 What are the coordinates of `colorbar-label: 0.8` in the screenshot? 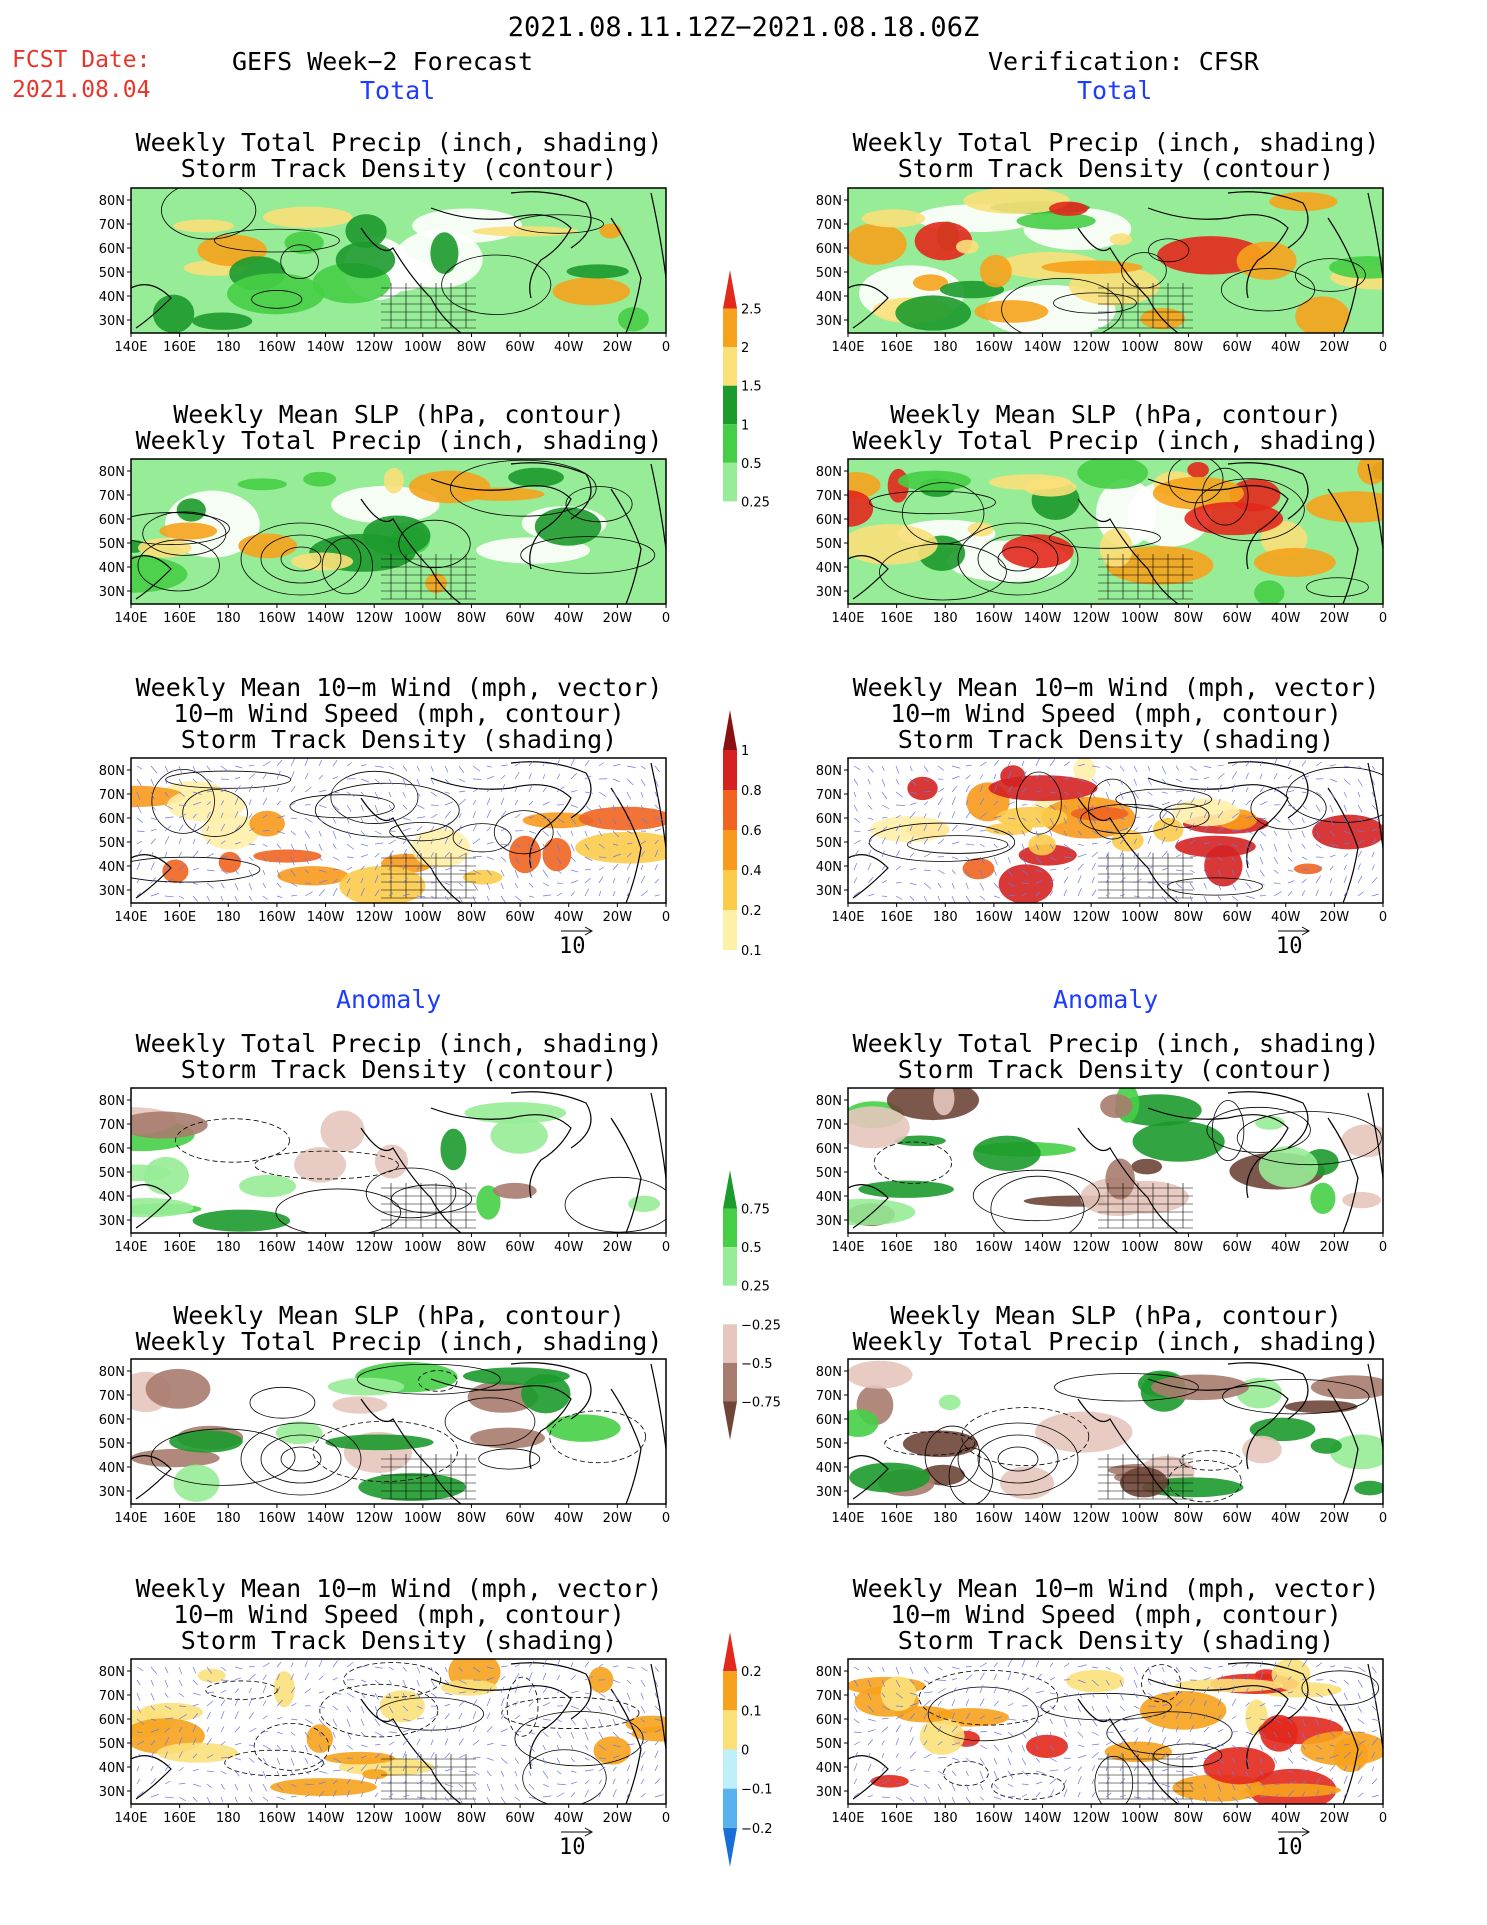 It's located at (751, 791).